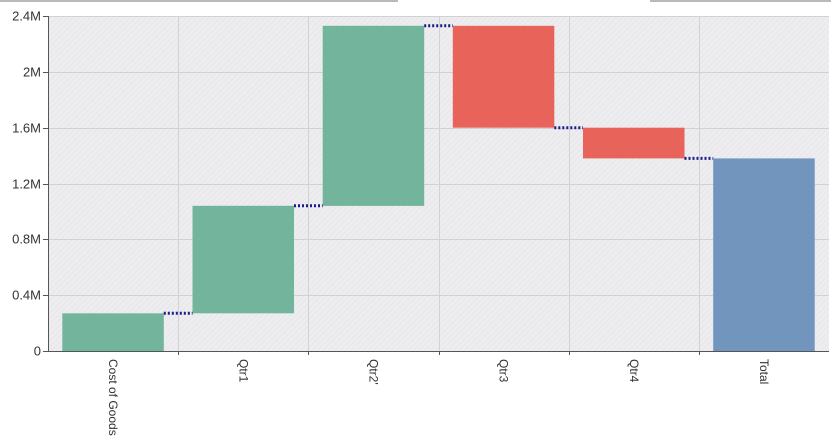 This screenshot has width=831, height=438. I want to click on y-tick-label: 2M, so click(32, 72).